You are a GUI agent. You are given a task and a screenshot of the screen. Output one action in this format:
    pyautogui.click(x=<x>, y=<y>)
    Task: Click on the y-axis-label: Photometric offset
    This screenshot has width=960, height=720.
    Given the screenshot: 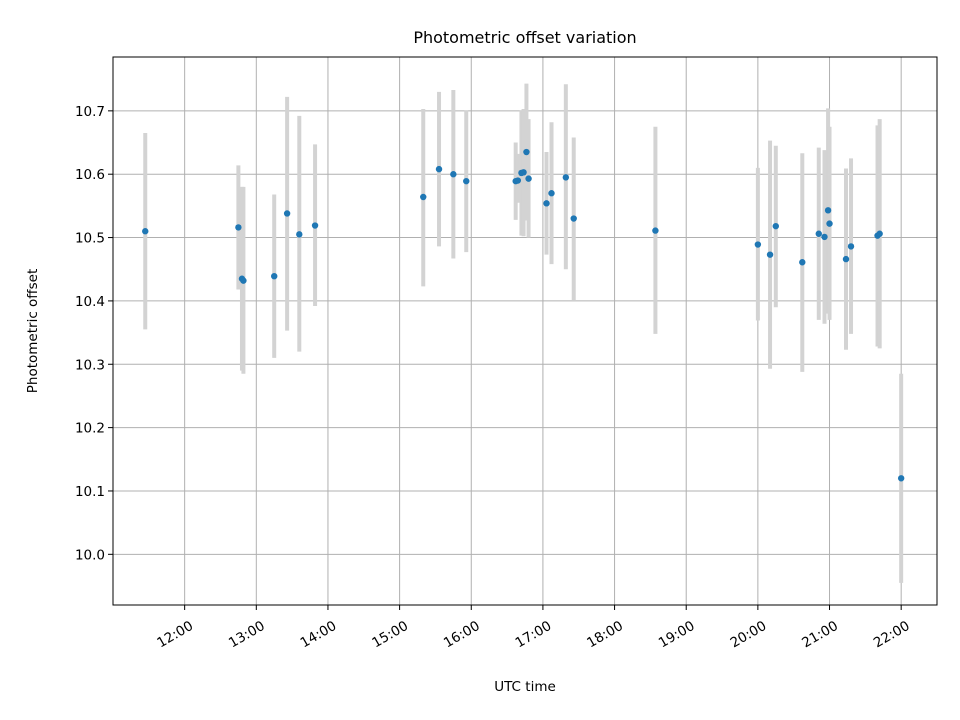 What is the action you would take?
    pyautogui.click(x=33, y=331)
    